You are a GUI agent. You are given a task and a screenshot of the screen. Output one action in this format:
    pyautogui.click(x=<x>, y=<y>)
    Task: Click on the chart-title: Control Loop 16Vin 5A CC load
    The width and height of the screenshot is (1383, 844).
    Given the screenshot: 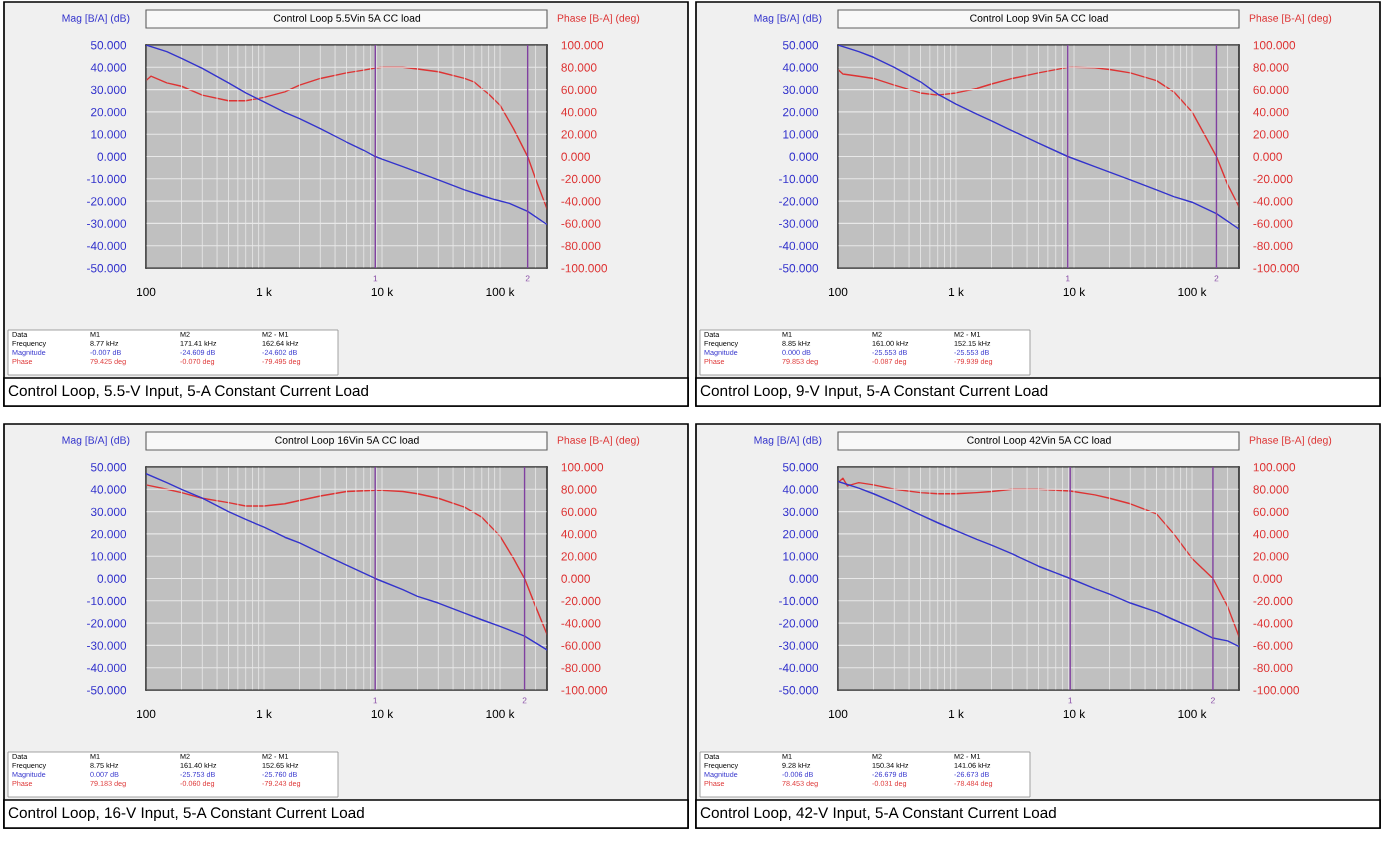 What is the action you would take?
    pyautogui.click(x=347, y=441)
    